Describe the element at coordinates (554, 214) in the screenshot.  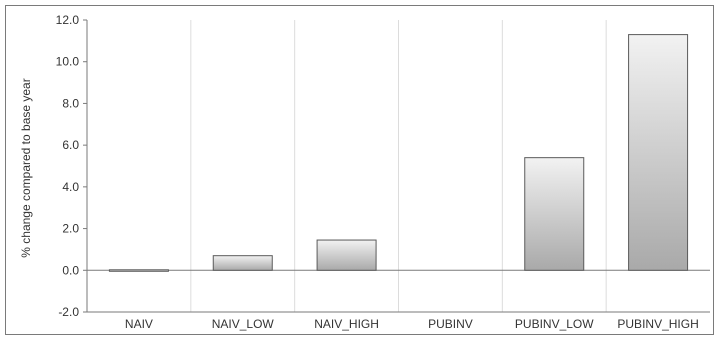
I see `bar-pubinv-low` at that location.